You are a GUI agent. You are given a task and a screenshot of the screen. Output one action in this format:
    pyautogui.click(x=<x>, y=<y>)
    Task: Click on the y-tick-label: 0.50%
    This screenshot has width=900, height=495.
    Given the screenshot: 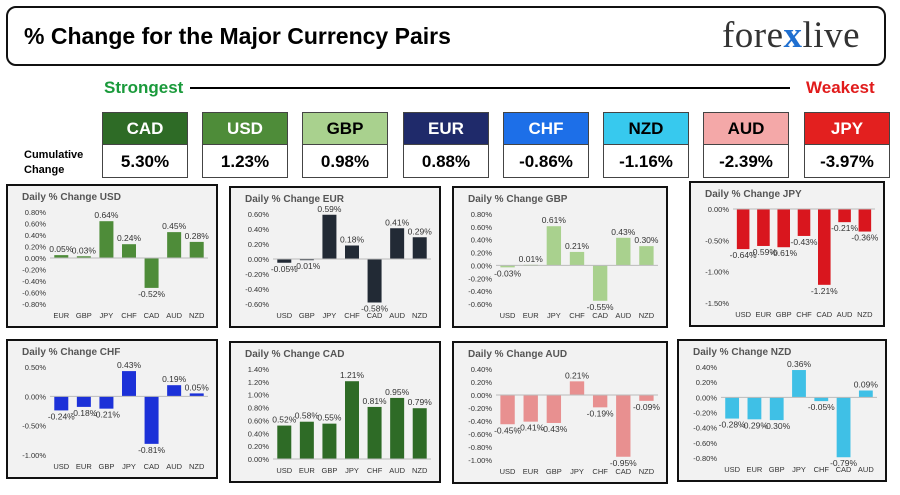 What is the action you would take?
    pyautogui.click(x=36, y=367)
    